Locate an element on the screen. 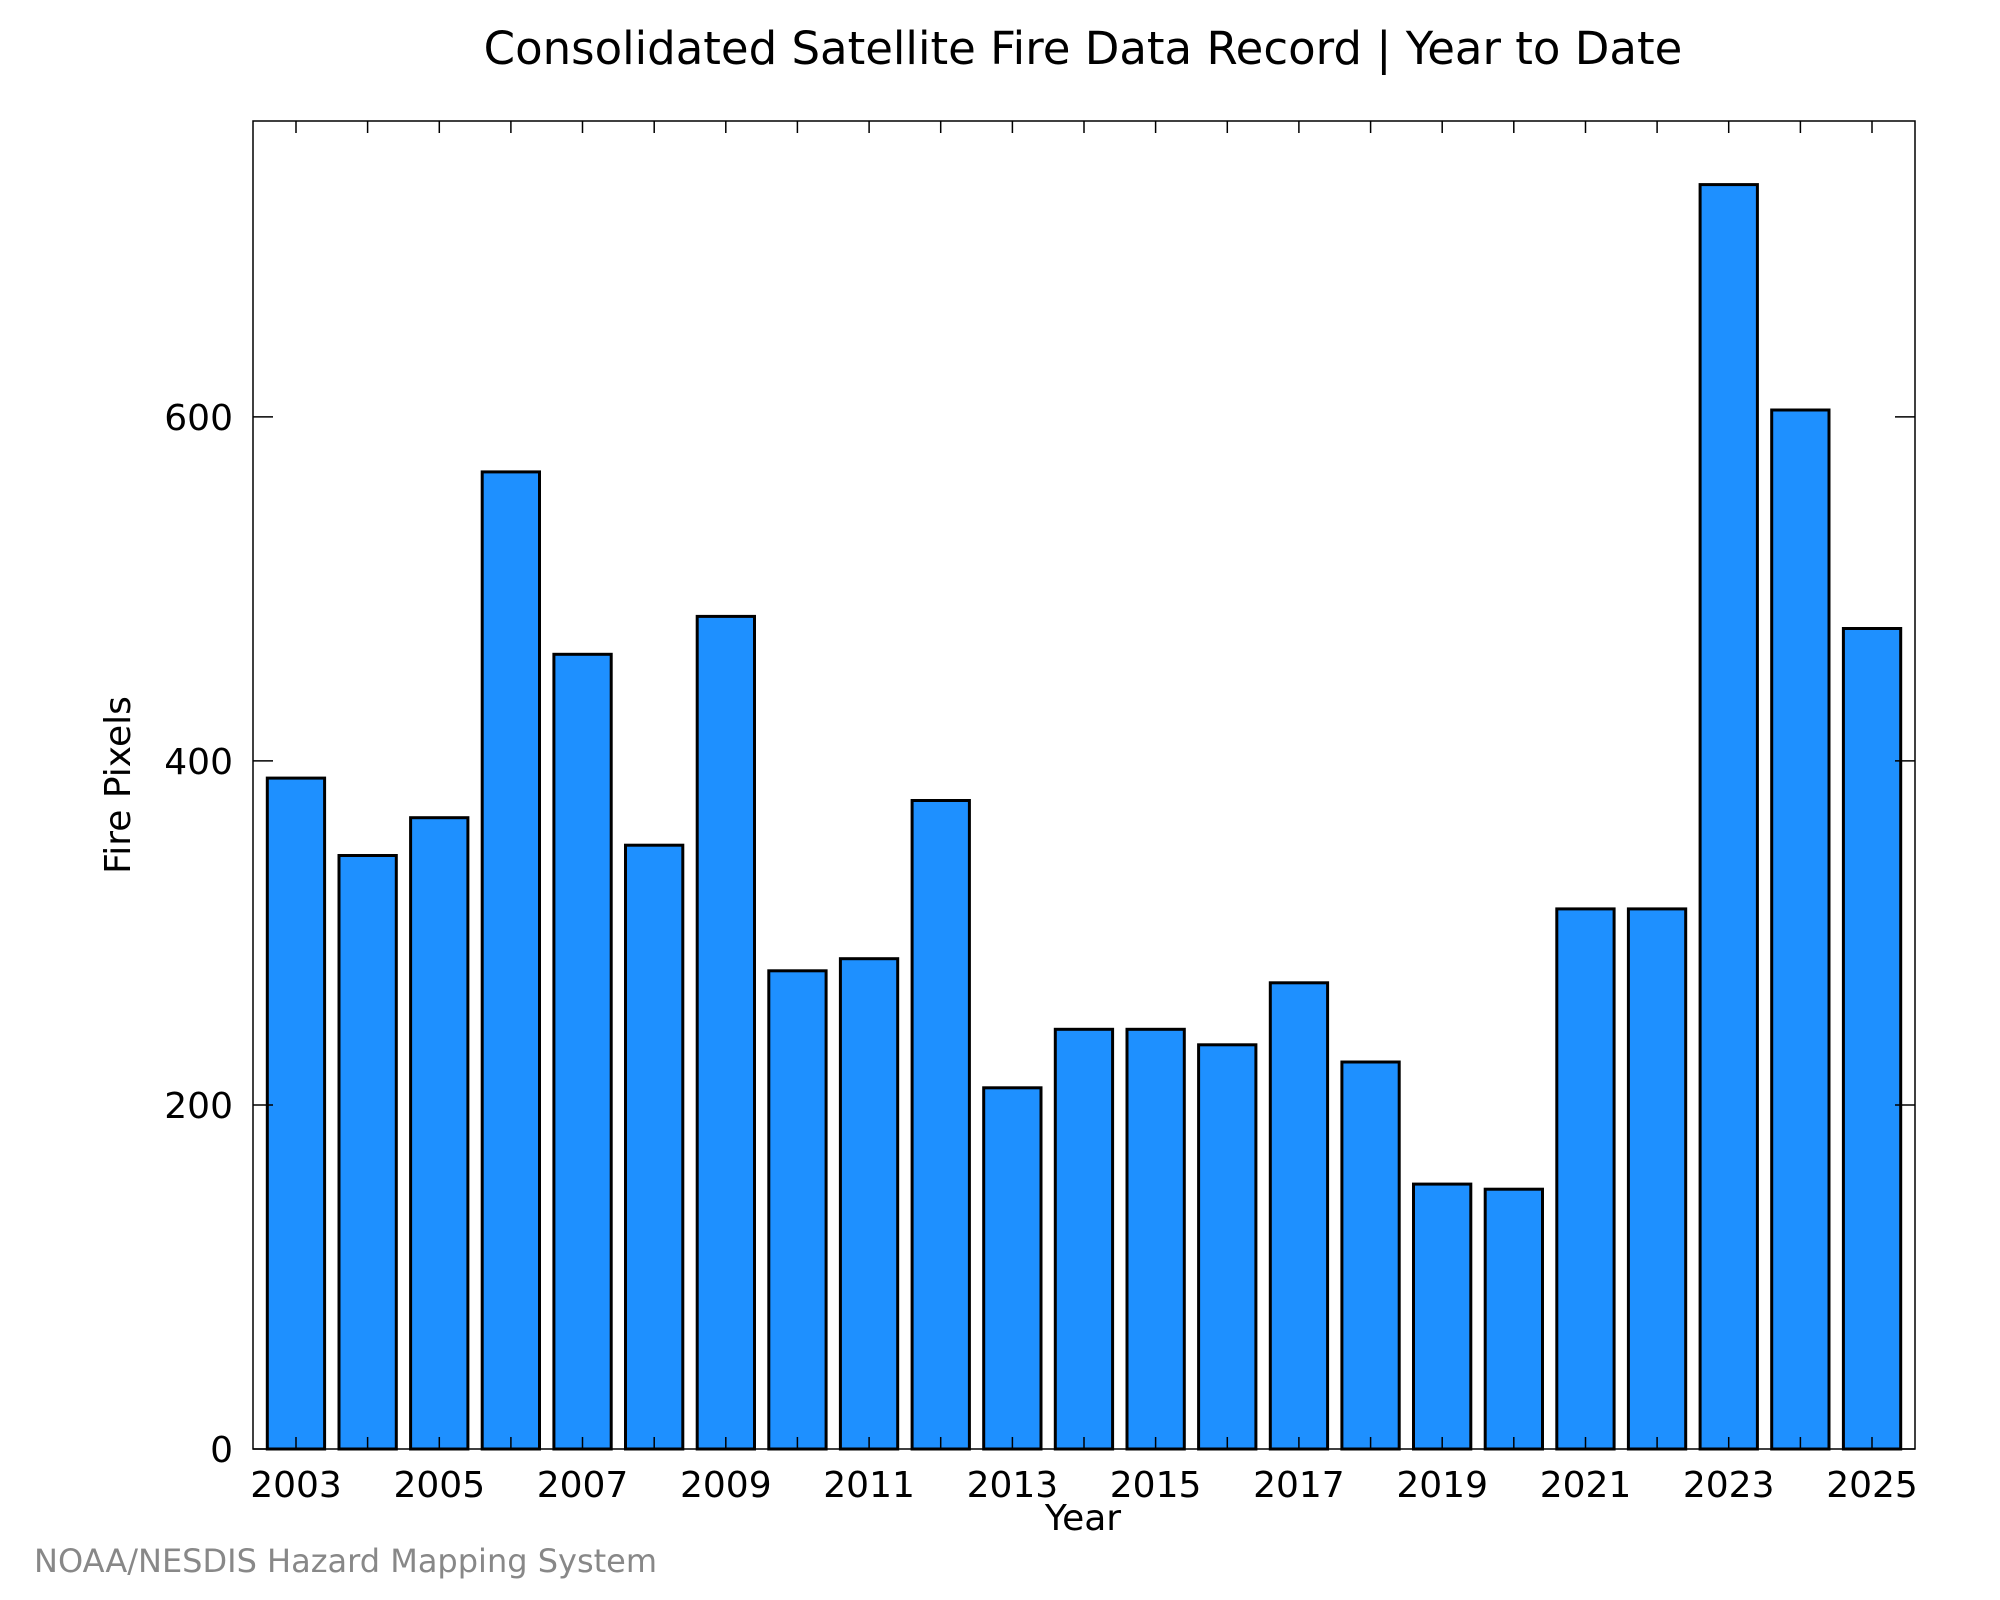 The width and height of the screenshot is (2000, 1600). y-tick-label-0: 0 is located at coordinates (221, 1450).